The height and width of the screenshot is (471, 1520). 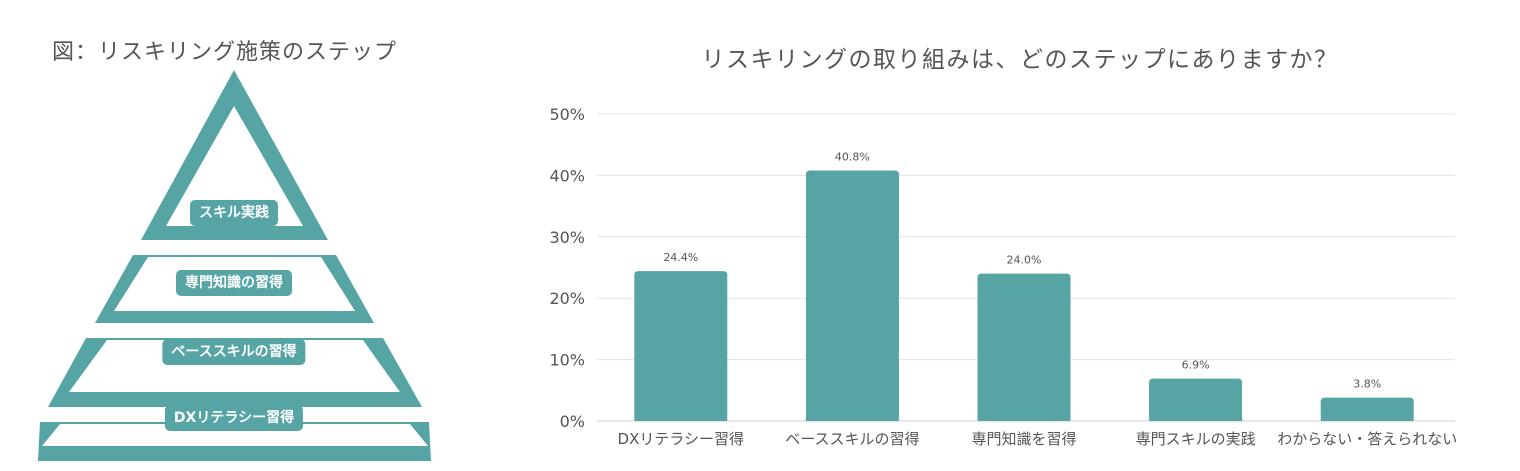 What do you see at coordinates (1020, 60) in the screenshot?
I see `chart-title: リスキリングの取り組みは、どのステップにありますか？` at bounding box center [1020, 60].